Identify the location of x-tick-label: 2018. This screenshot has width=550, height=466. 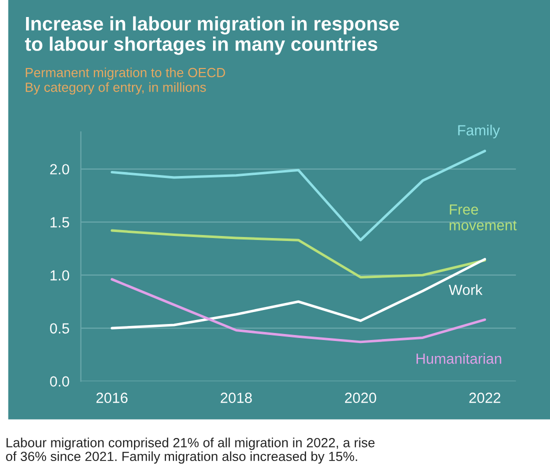
(236, 398).